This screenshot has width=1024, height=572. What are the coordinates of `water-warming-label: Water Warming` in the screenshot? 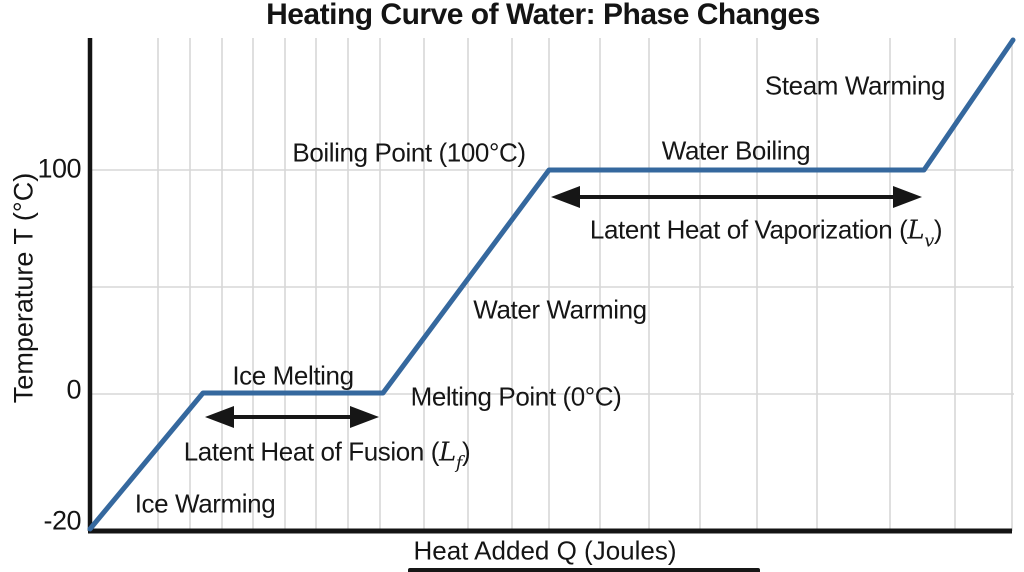 It's located at (560, 309).